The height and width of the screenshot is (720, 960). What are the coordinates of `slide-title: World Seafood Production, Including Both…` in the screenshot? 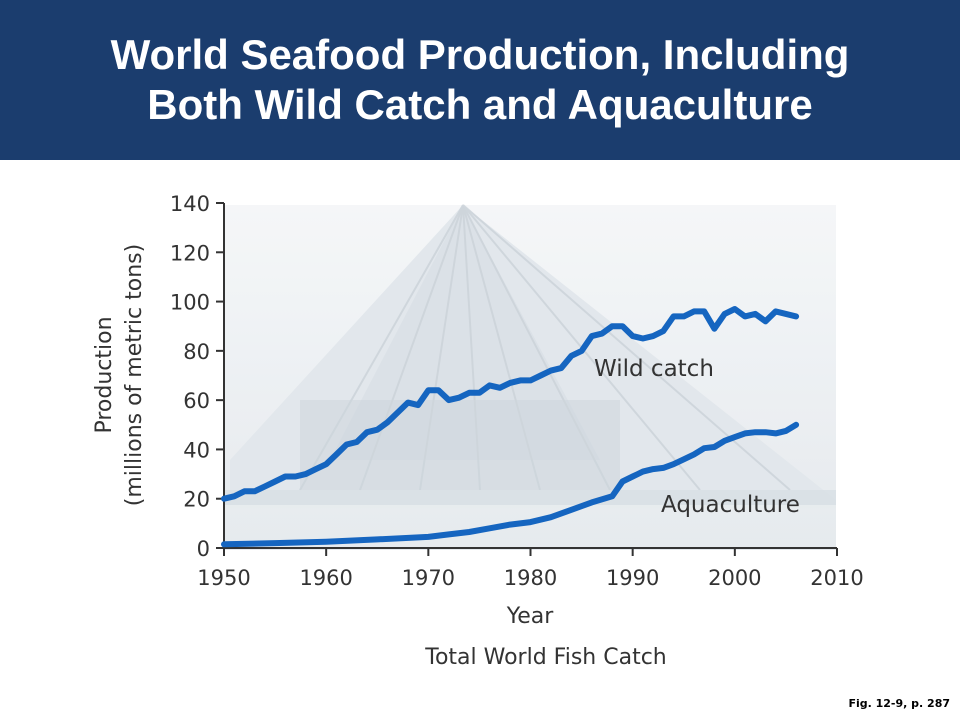 It's located at (480, 80).